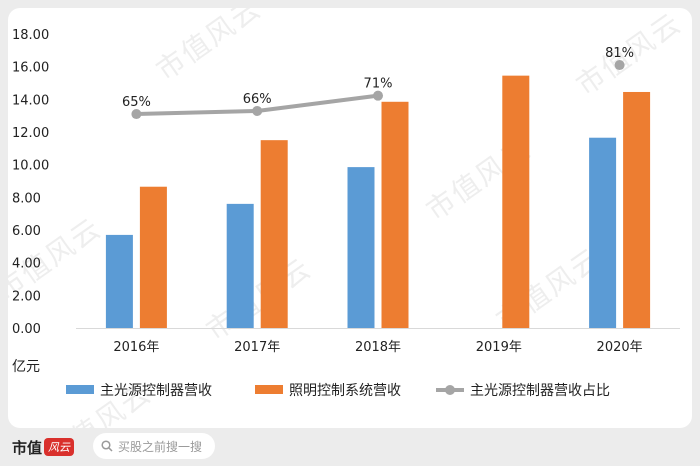 This screenshot has height=466, width=700. Describe the element at coordinates (345, 391) in the screenshot. I see `legend-label: 照明控制系统营收` at that location.